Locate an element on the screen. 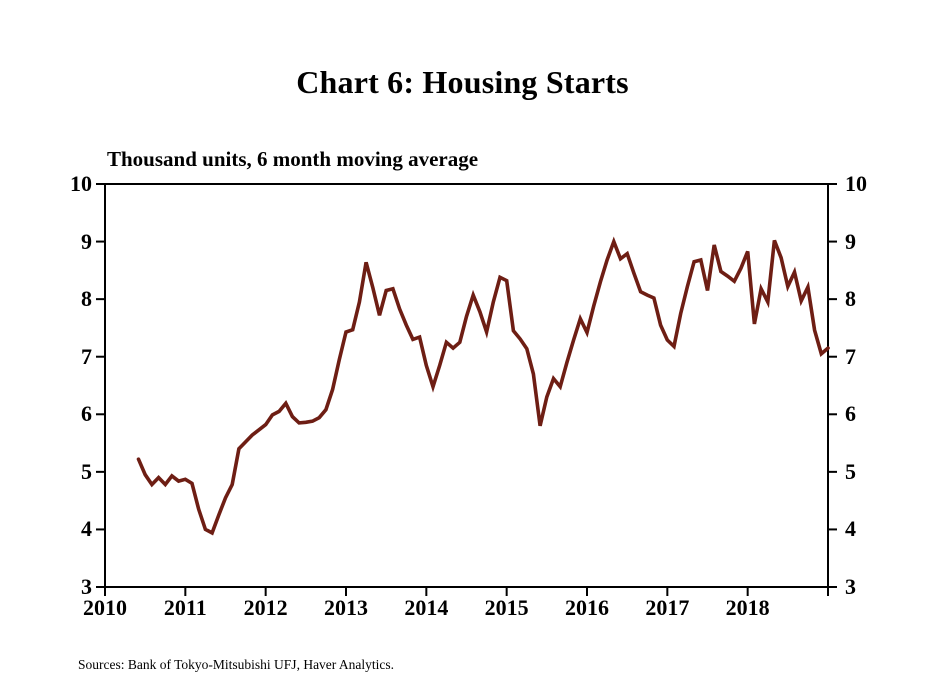 The width and height of the screenshot is (925, 694). y-axis-label-left-3: 3 is located at coordinates (86, 586).